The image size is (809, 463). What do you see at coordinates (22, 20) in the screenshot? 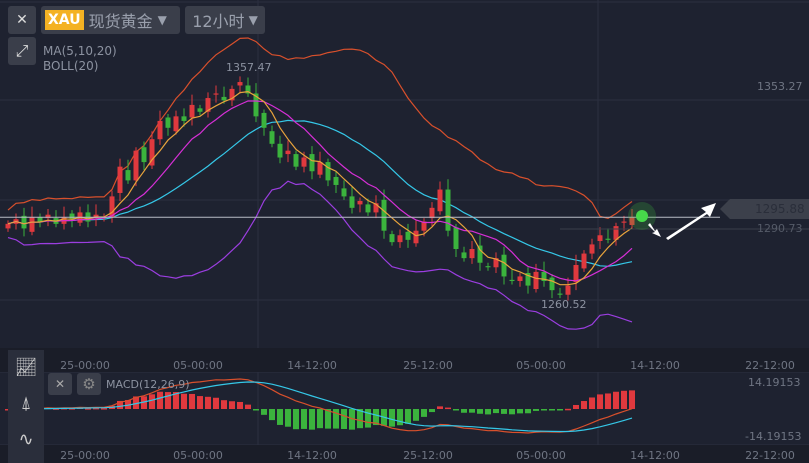
I see `close-button: ✕` at bounding box center [22, 20].